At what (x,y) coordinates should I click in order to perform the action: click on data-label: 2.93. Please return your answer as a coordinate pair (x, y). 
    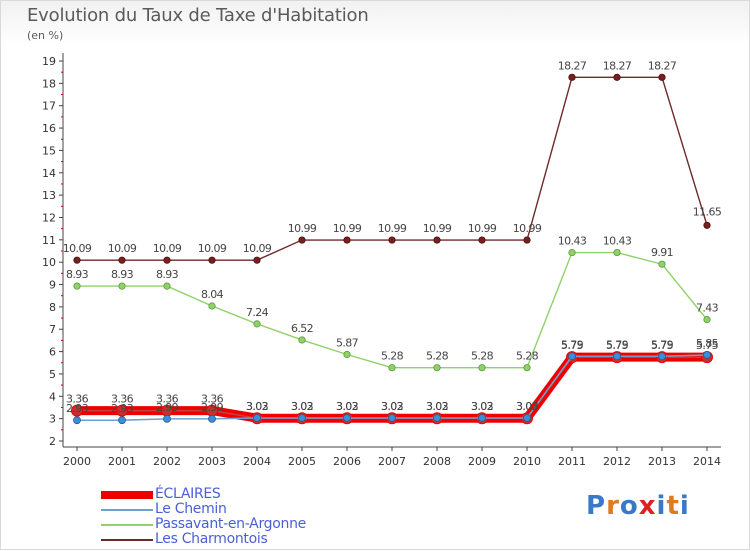
    Looking at the image, I should click on (122, 408).